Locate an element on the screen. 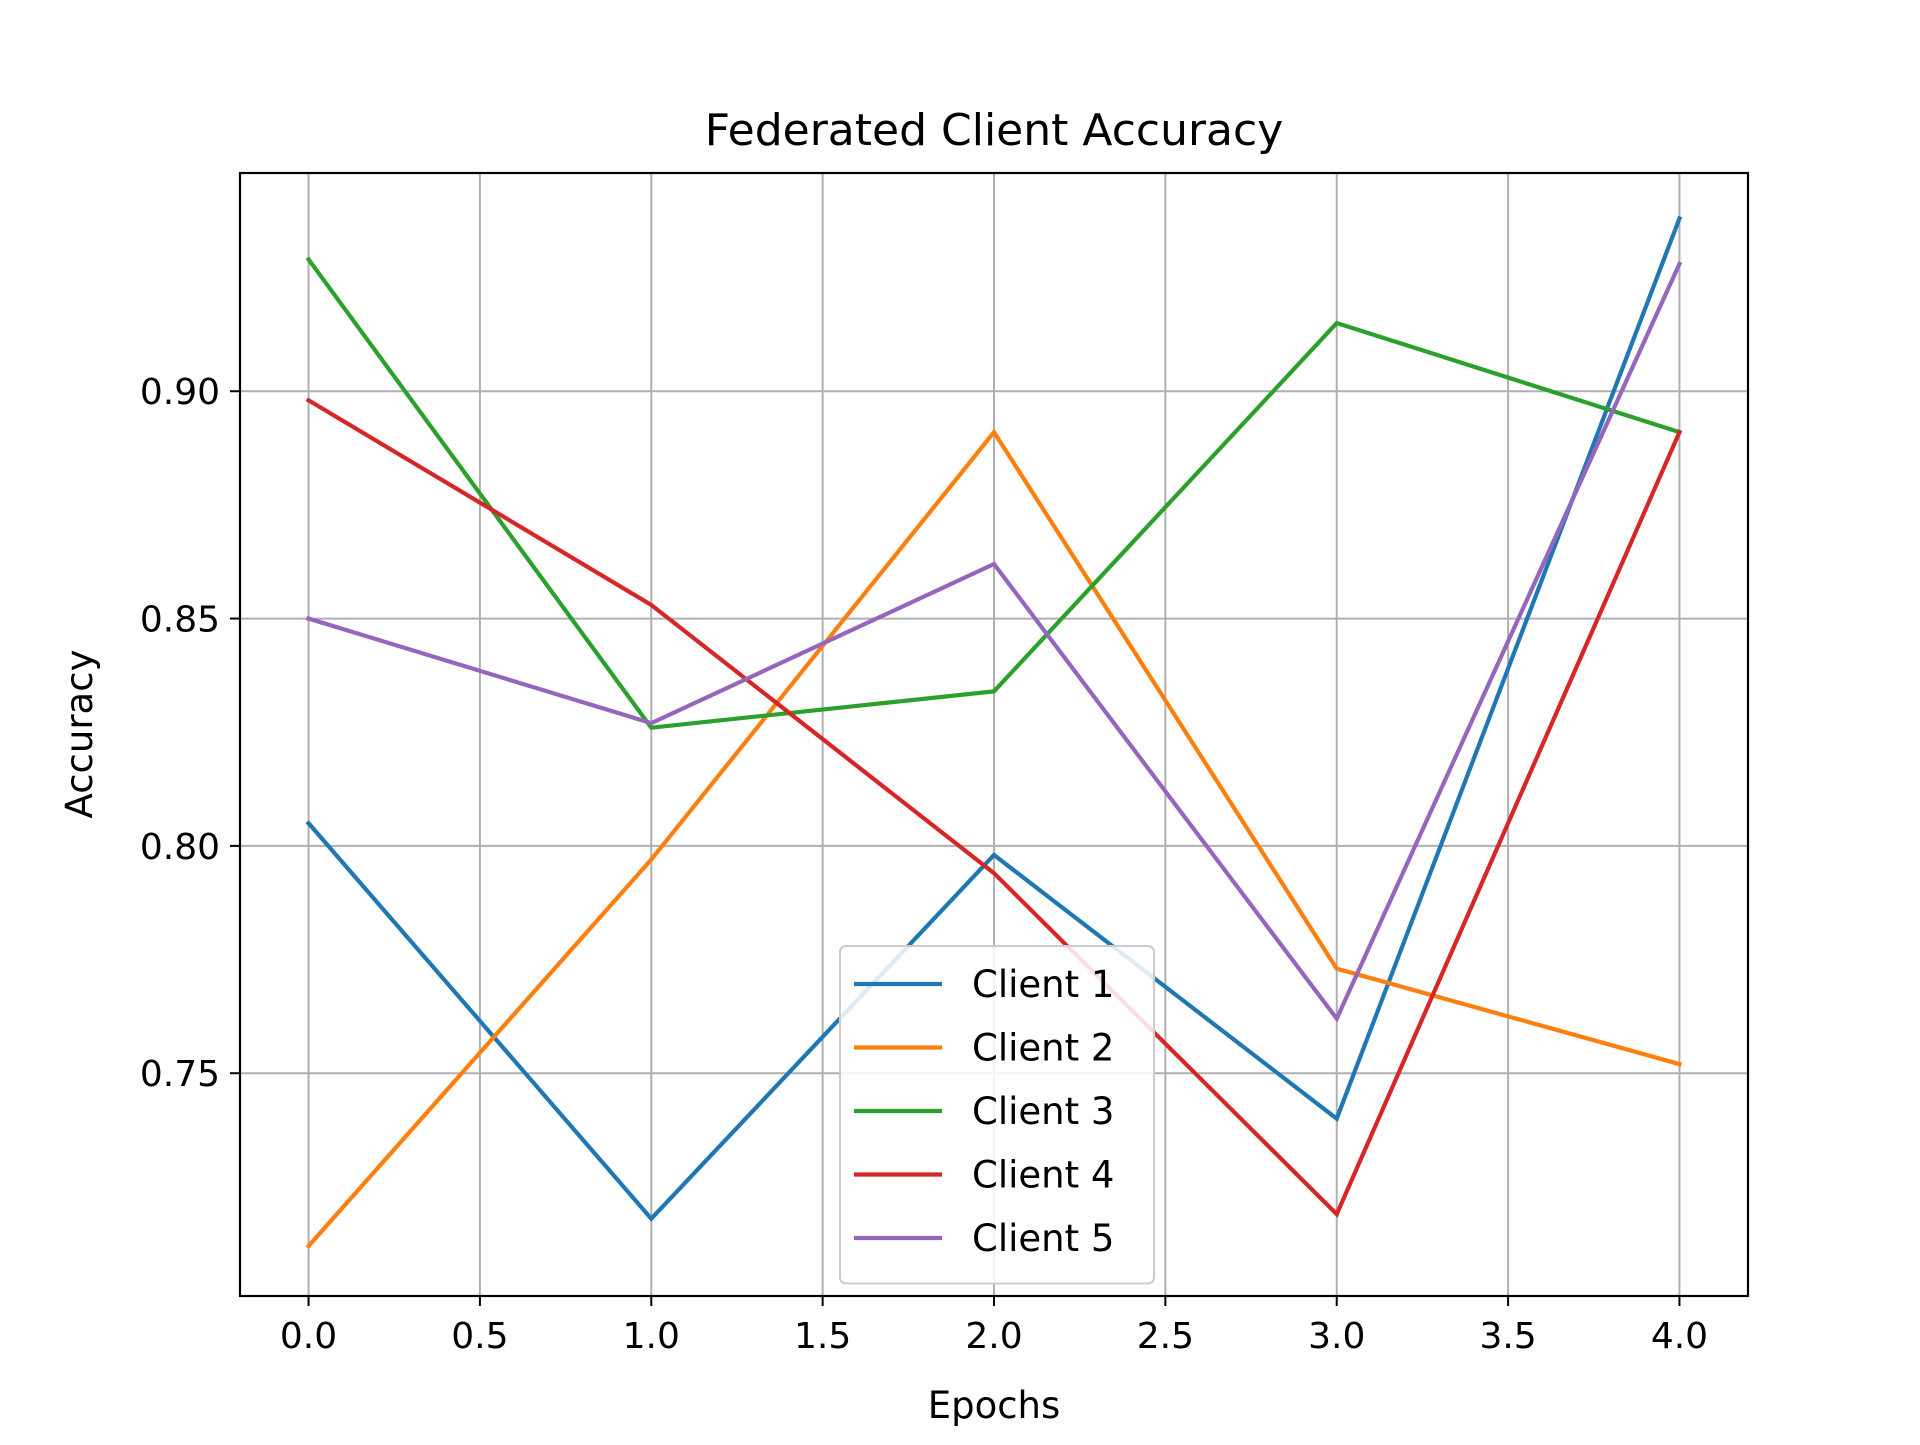 The image size is (1920, 1445). x-tick-label: 0.0 is located at coordinates (308, 1336).